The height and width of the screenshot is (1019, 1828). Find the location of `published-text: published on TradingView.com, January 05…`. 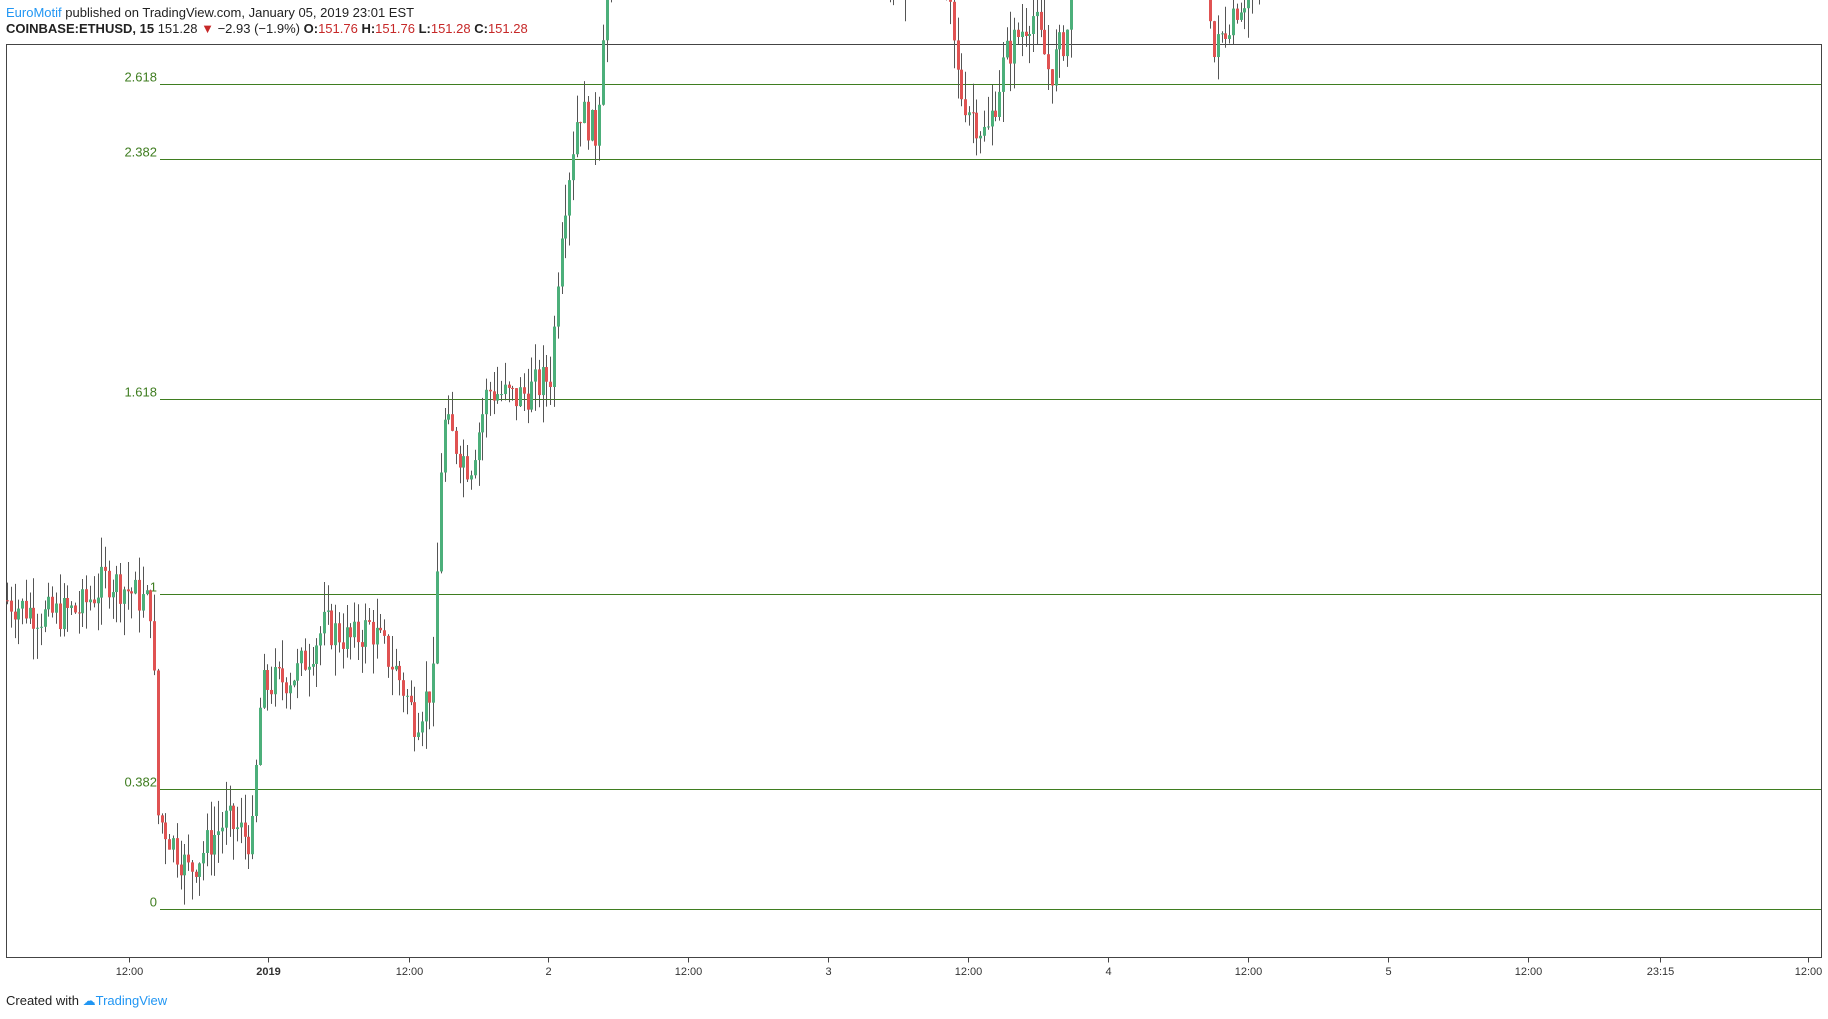

published-text: published on TradingView.com, January 05… is located at coordinates (240, 12).